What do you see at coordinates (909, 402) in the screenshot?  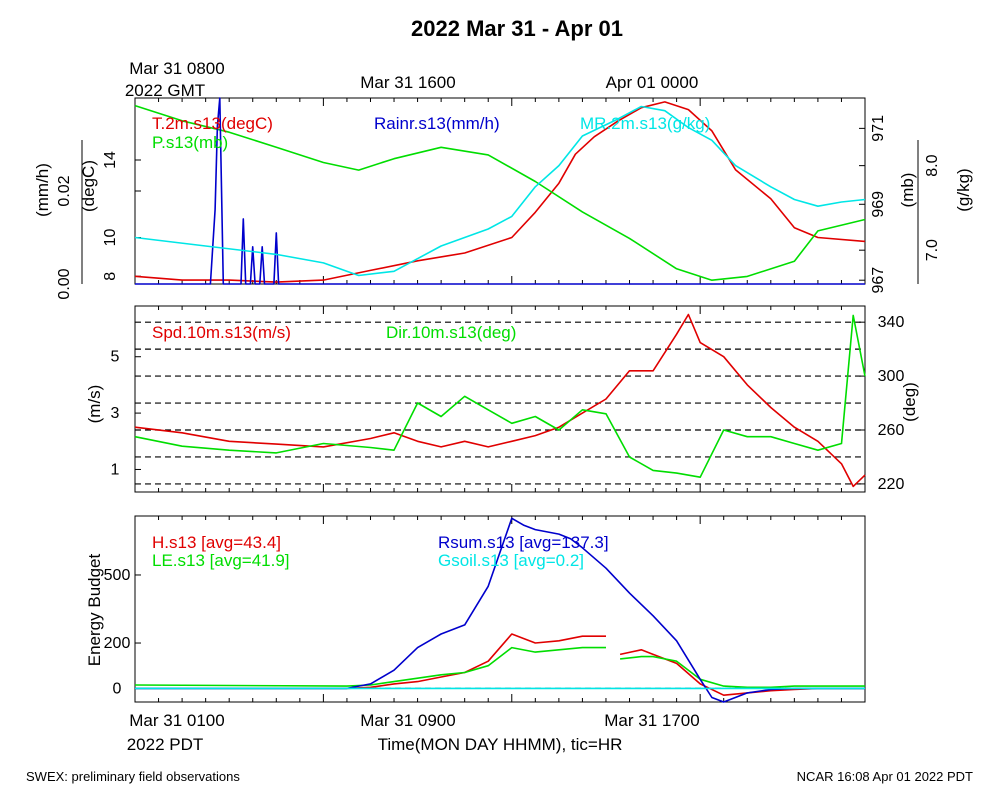 I see `axis-label-direction: (deg)` at bounding box center [909, 402].